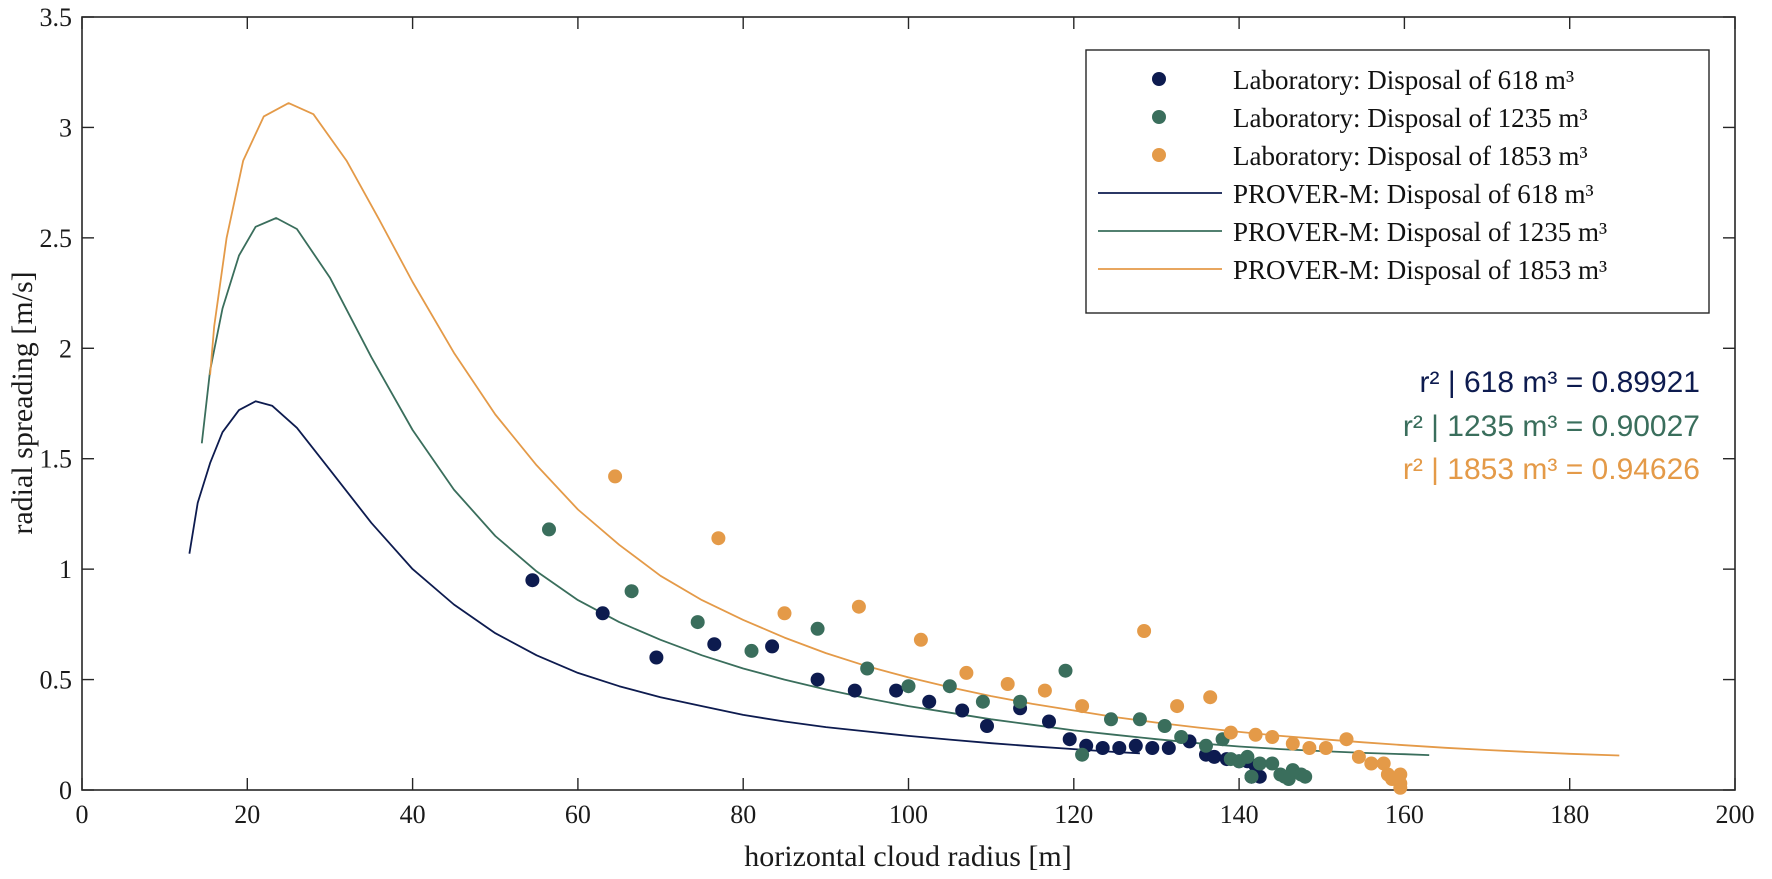 Image resolution: width=1772 pixels, height=879 pixels. I want to click on y-tick-label: 2, so click(65, 348).